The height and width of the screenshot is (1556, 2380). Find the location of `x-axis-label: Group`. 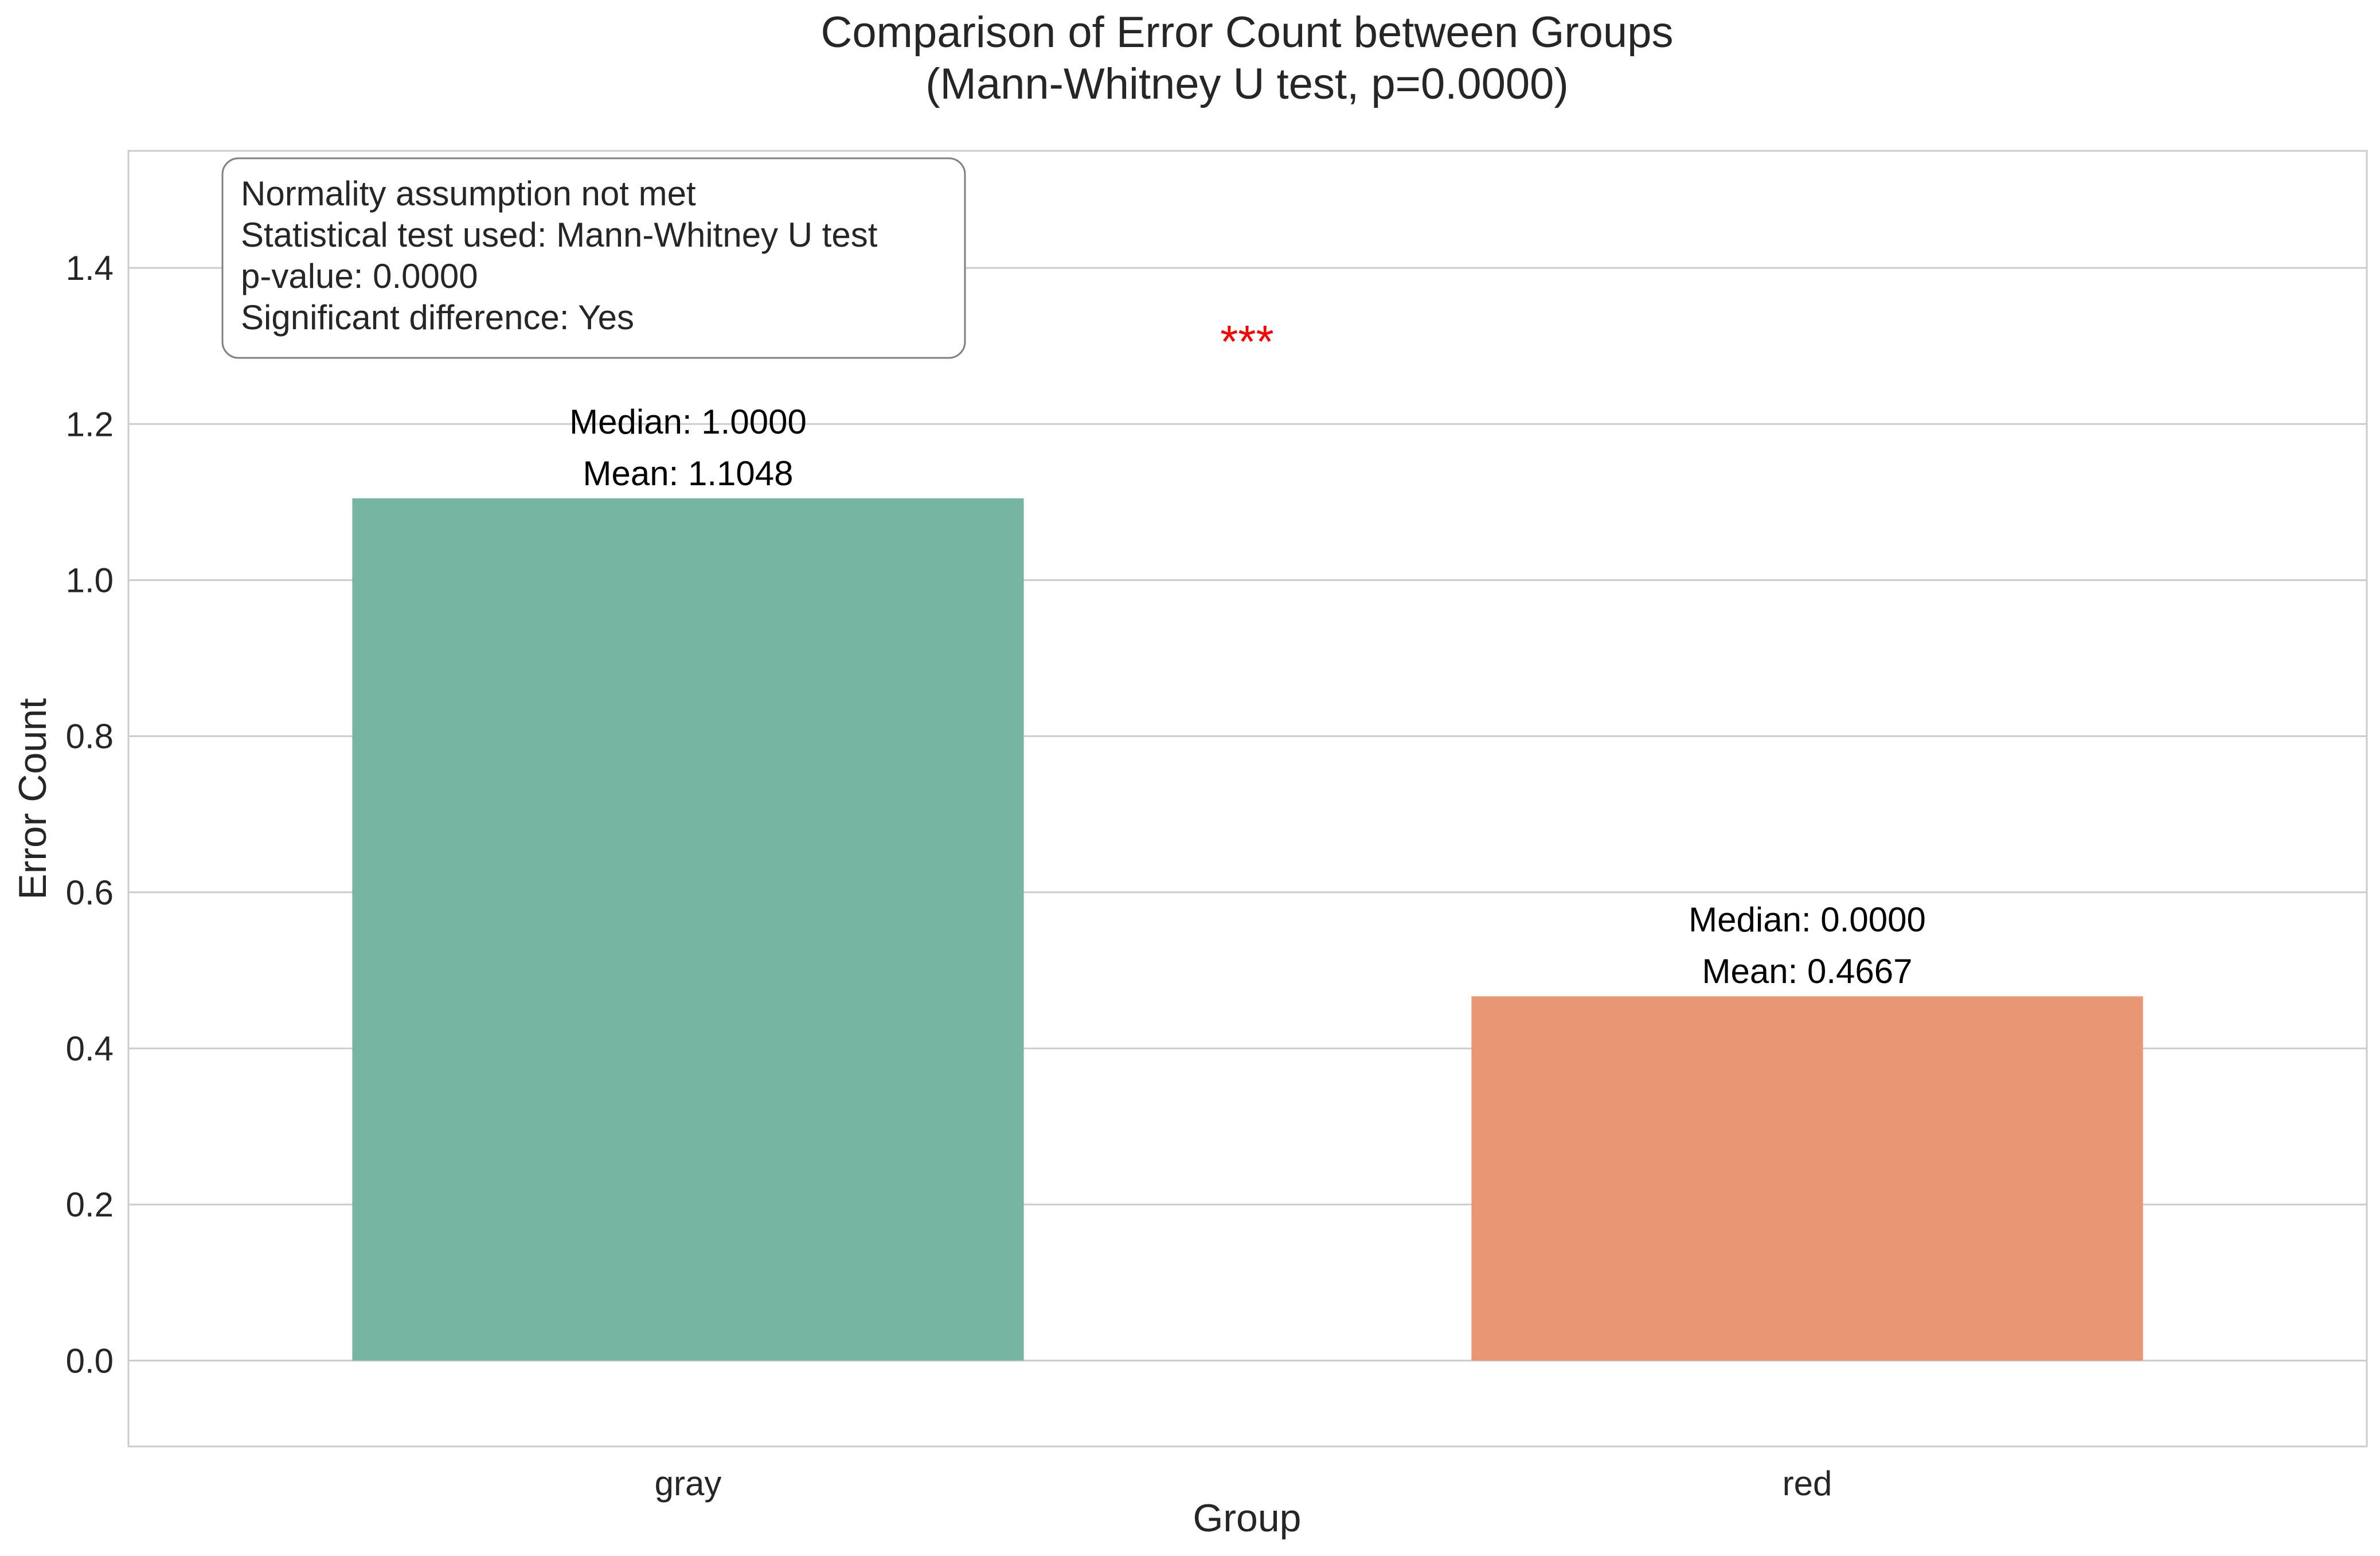

x-axis-label: Group is located at coordinates (1248, 1518).